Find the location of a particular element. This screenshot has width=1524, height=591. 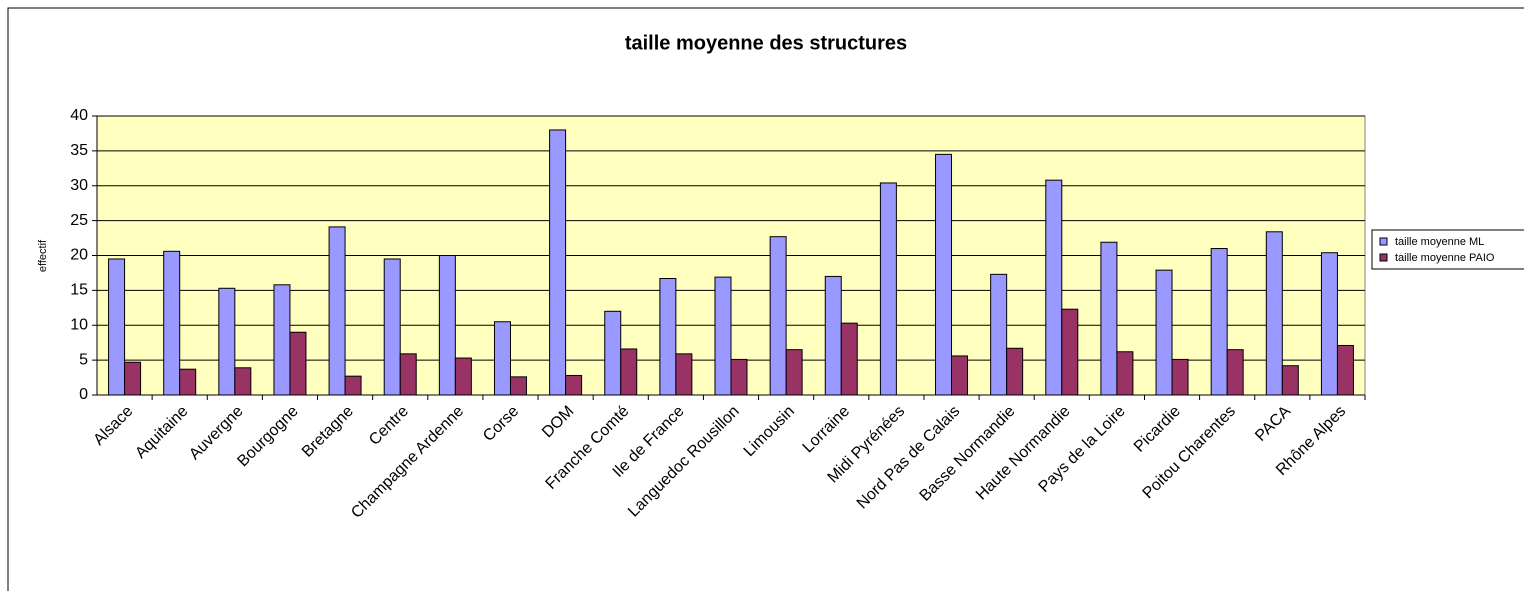

chart-title: taille moyenne des structures is located at coordinates (766, 43).